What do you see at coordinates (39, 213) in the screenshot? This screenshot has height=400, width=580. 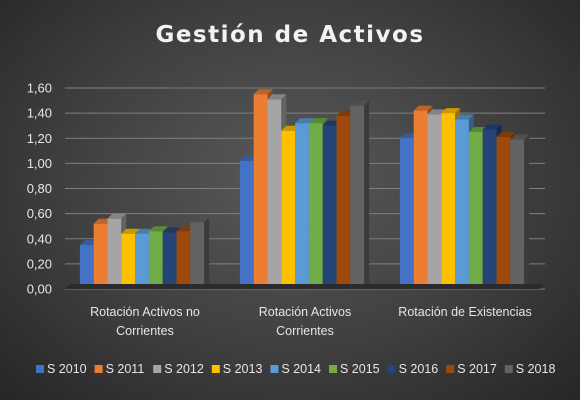 I see `y-tick-label: 0,60` at bounding box center [39, 213].